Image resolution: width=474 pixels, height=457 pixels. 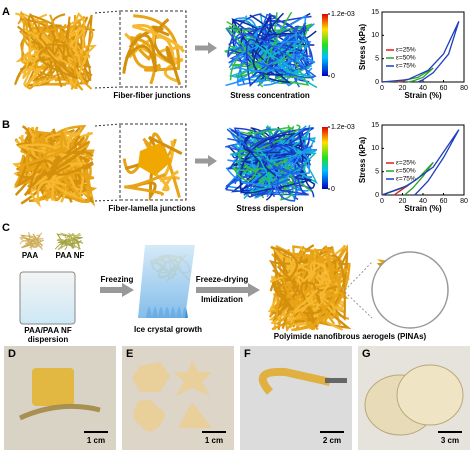 I want to click on x-tick-label: 80, so click(x=464, y=88).